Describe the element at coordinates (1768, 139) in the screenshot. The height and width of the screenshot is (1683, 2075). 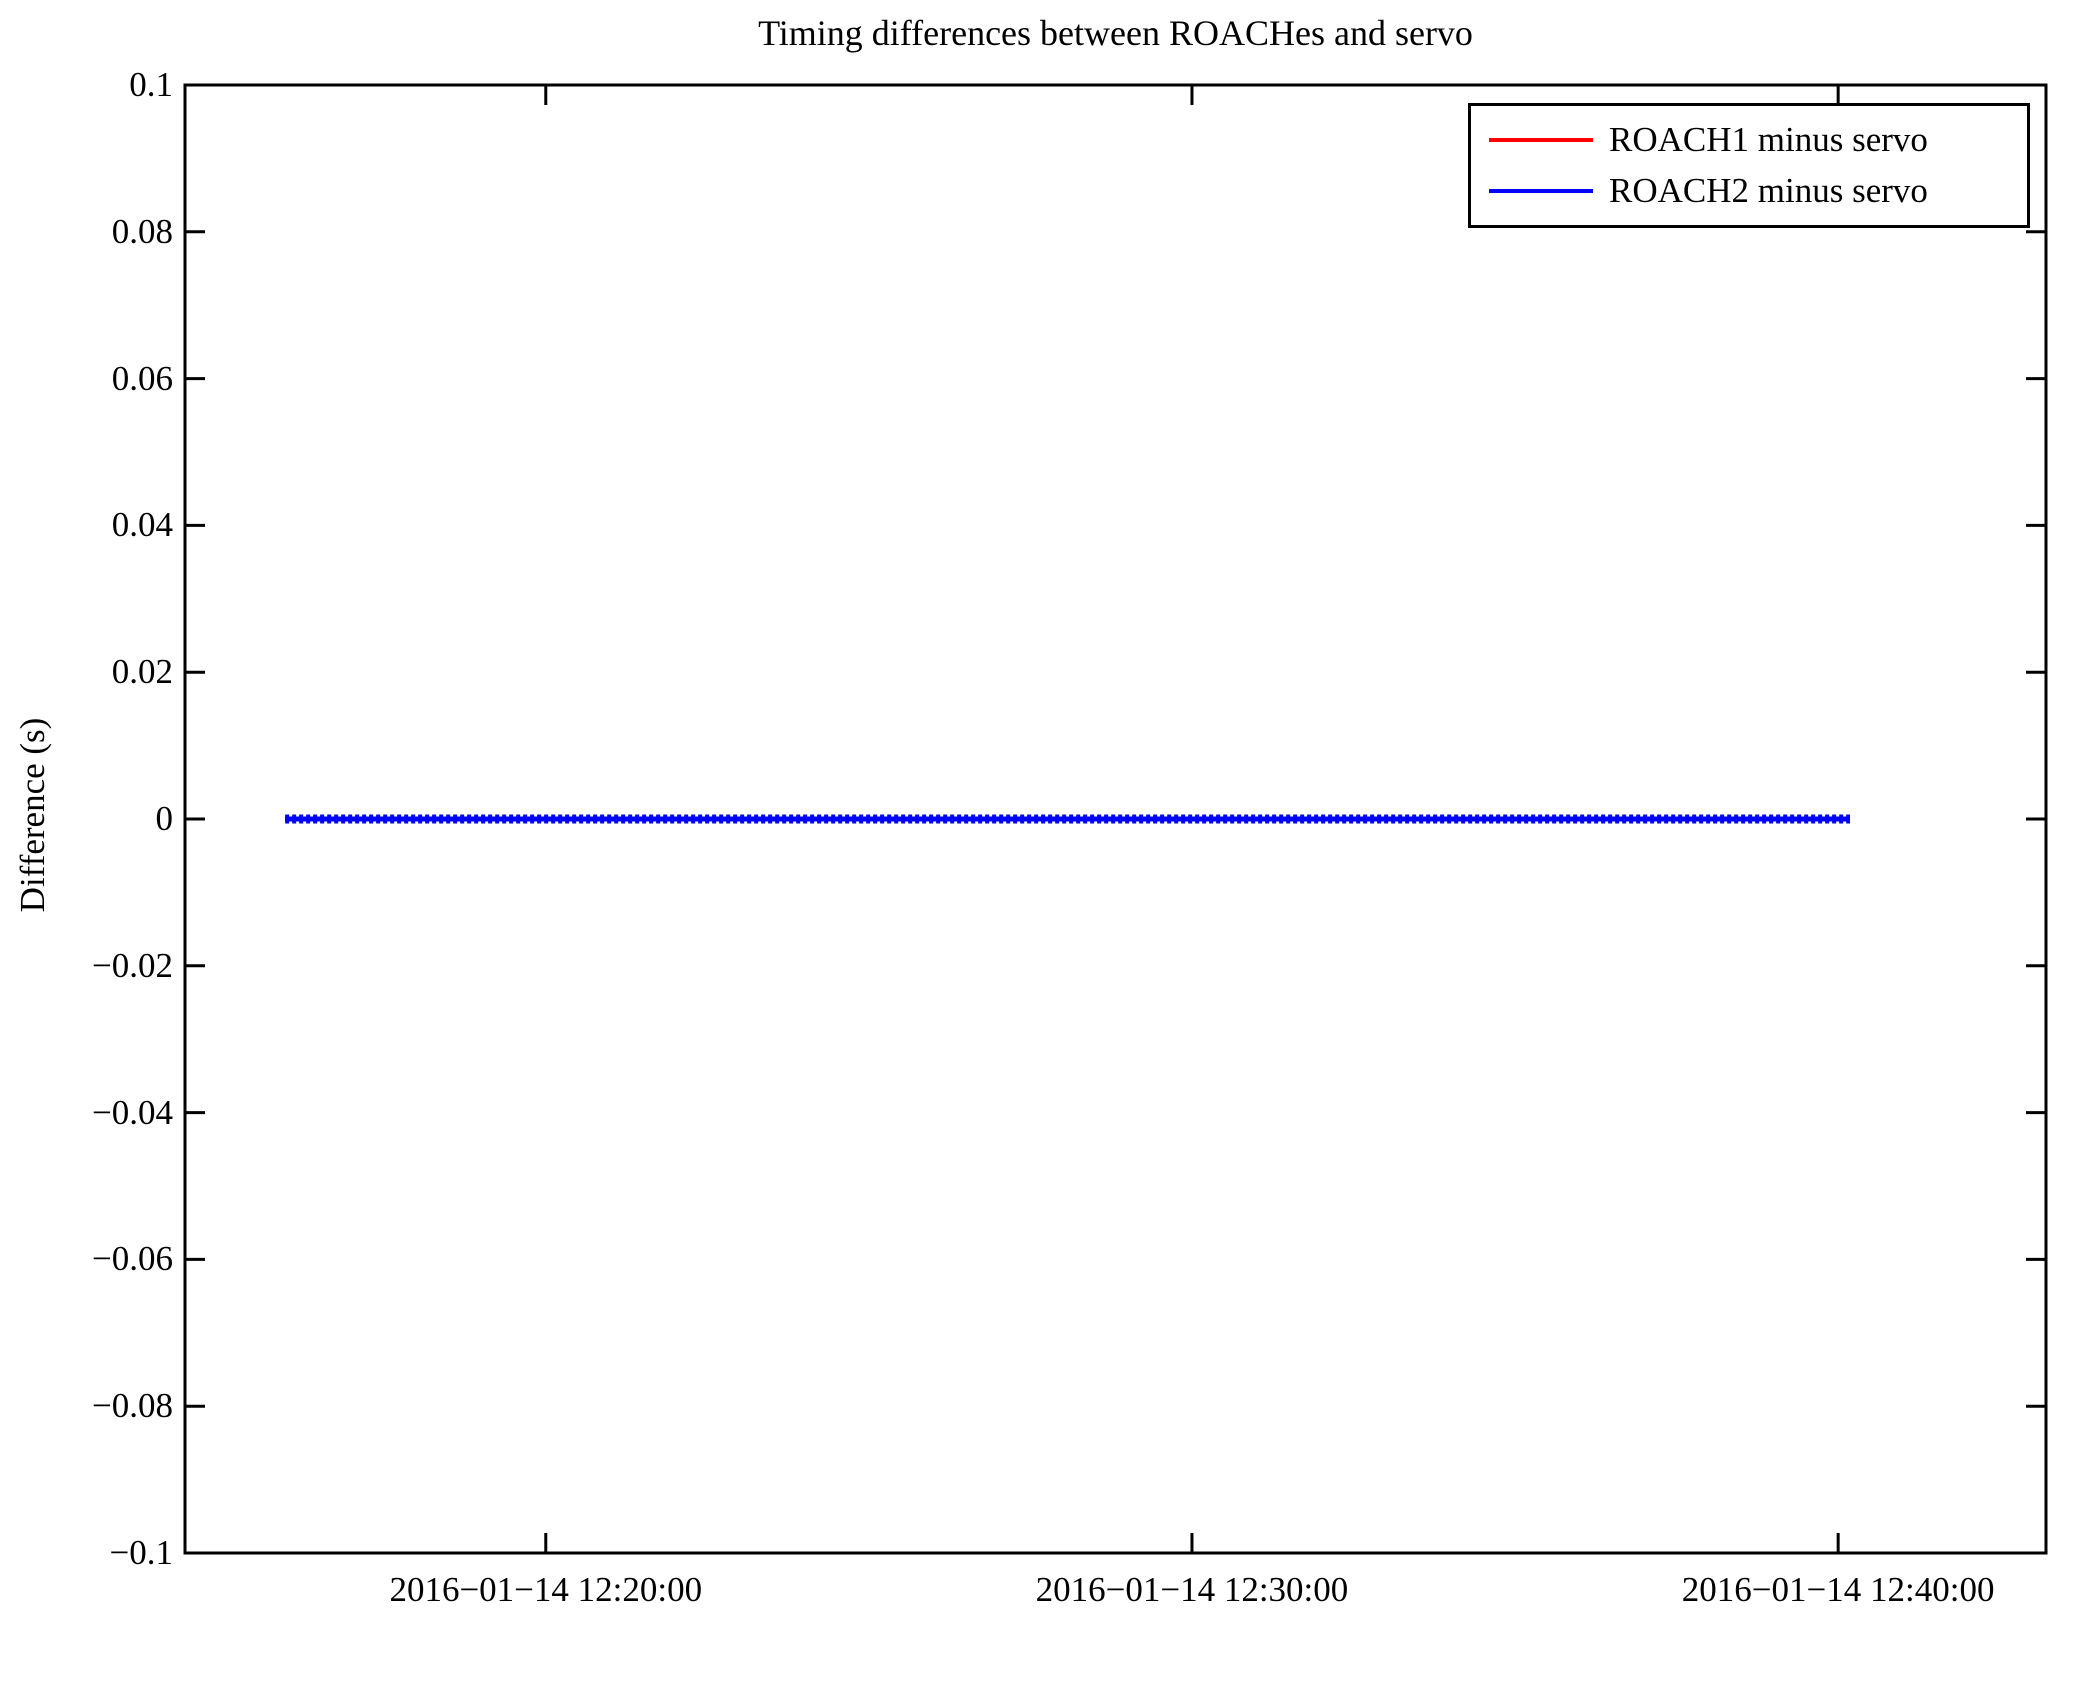
I see `legend-label-roach1: ROACH1 minus servo` at that location.